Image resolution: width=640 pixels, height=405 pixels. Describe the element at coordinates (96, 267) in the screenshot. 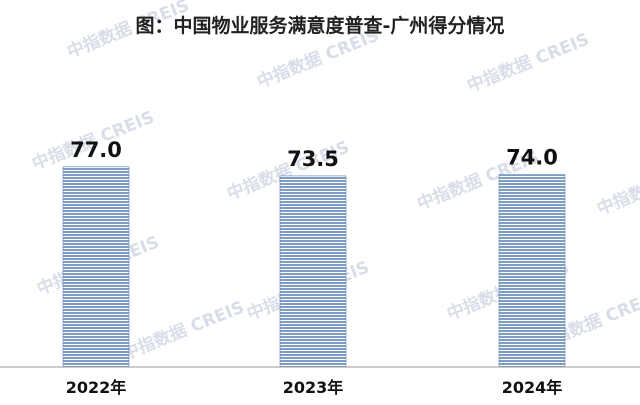

I see `bar-2022年` at that location.